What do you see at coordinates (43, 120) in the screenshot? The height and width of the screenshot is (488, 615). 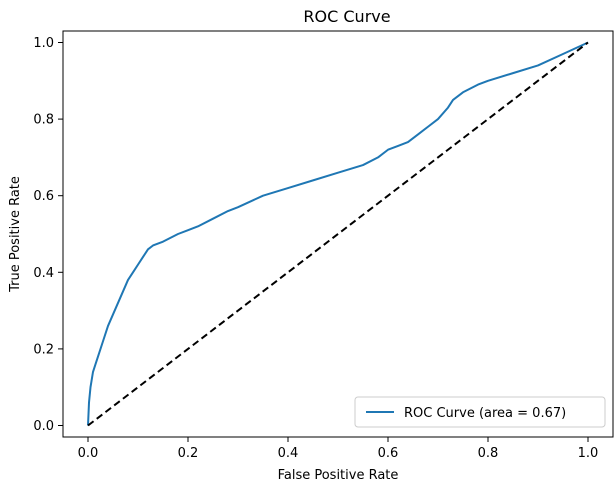 I see `y-tick-label: 0.8` at bounding box center [43, 120].